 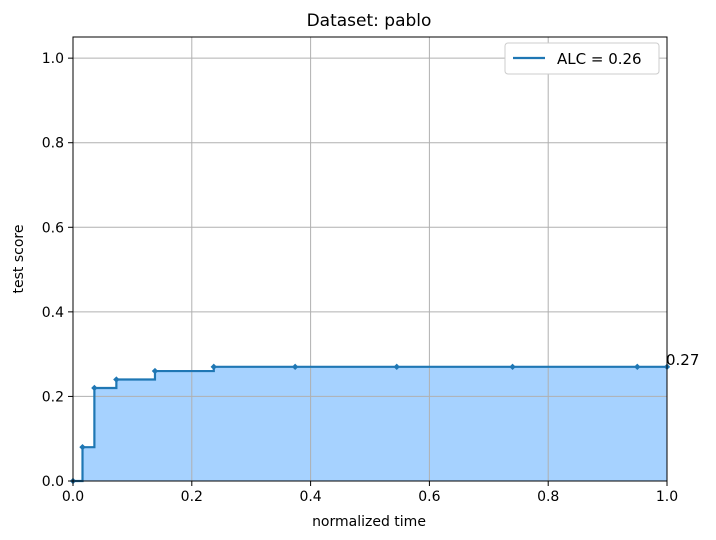 What do you see at coordinates (53, 228) in the screenshot?
I see `y-tick-label: 0.6` at bounding box center [53, 228].